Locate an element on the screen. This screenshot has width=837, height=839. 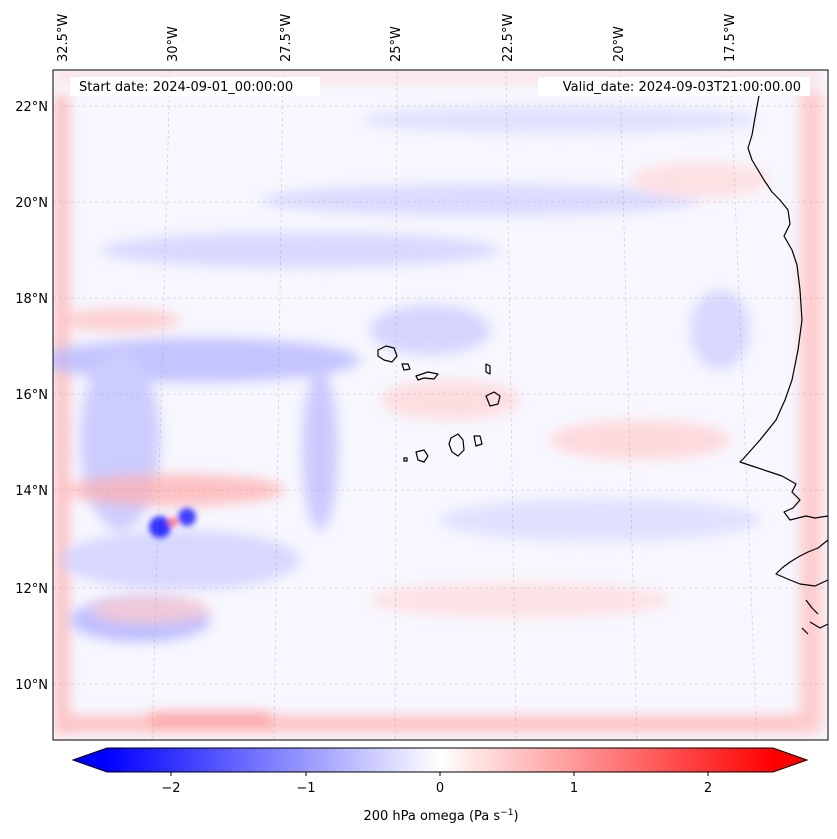
start-date-box is located at coordinates (195, 86).